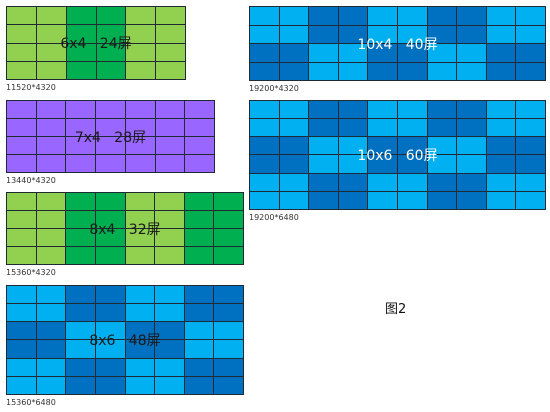 The width and height of the screenshot is (550, 412). What do you see at coordinates (31, 87) in the screenshot?
I see `resolution-label: 11520*4320` at bounding box center [31, 87].